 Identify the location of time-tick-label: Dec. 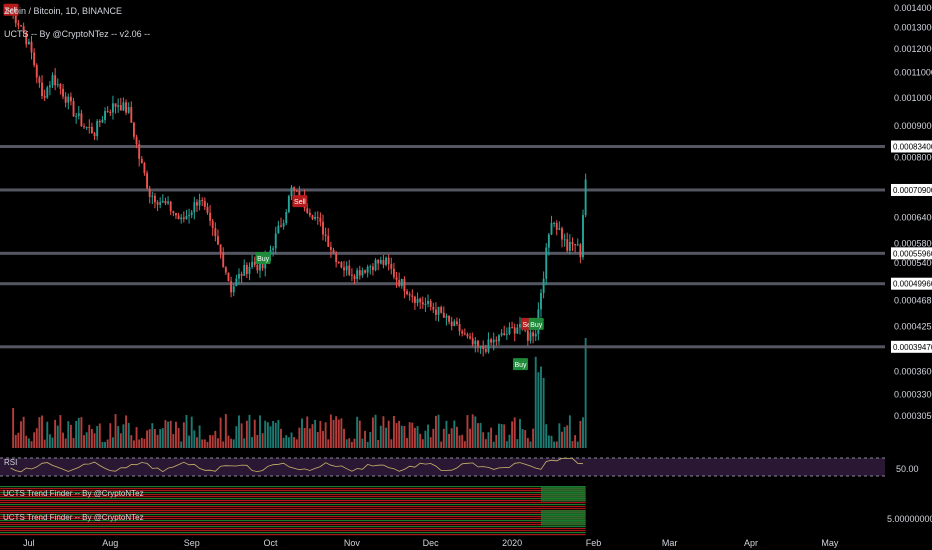
(431, 543).